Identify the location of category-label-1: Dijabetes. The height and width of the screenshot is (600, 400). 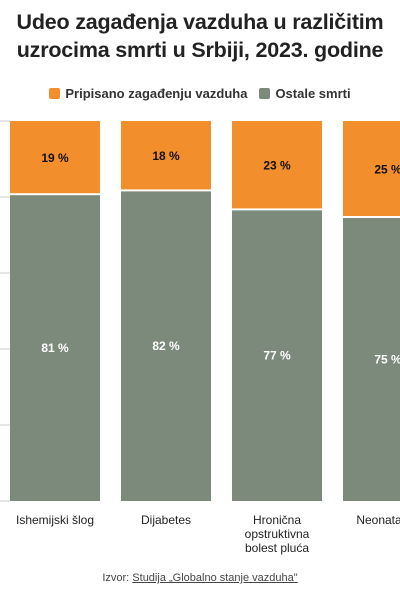
(166, 520).